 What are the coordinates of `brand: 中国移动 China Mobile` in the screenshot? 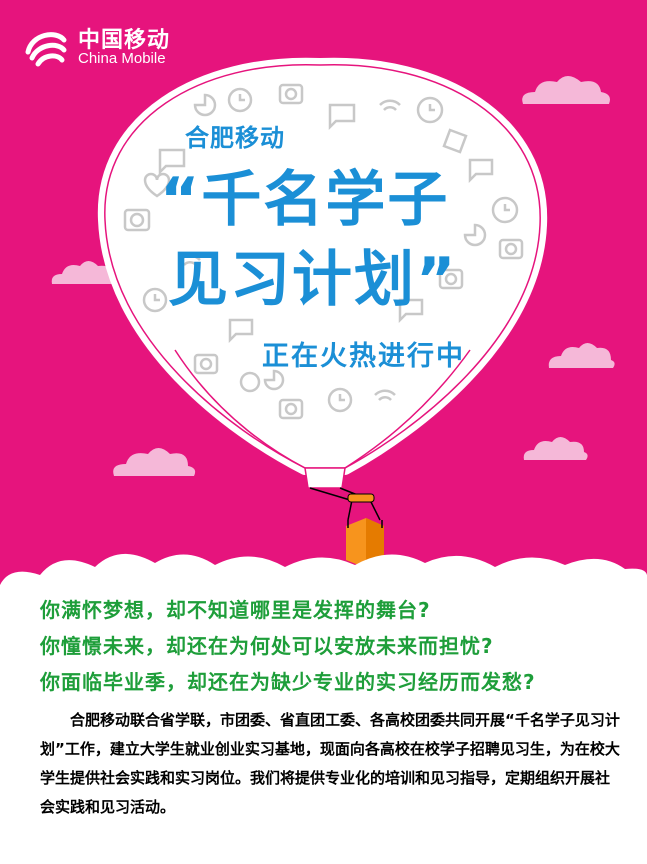 It's located at (122, 46).